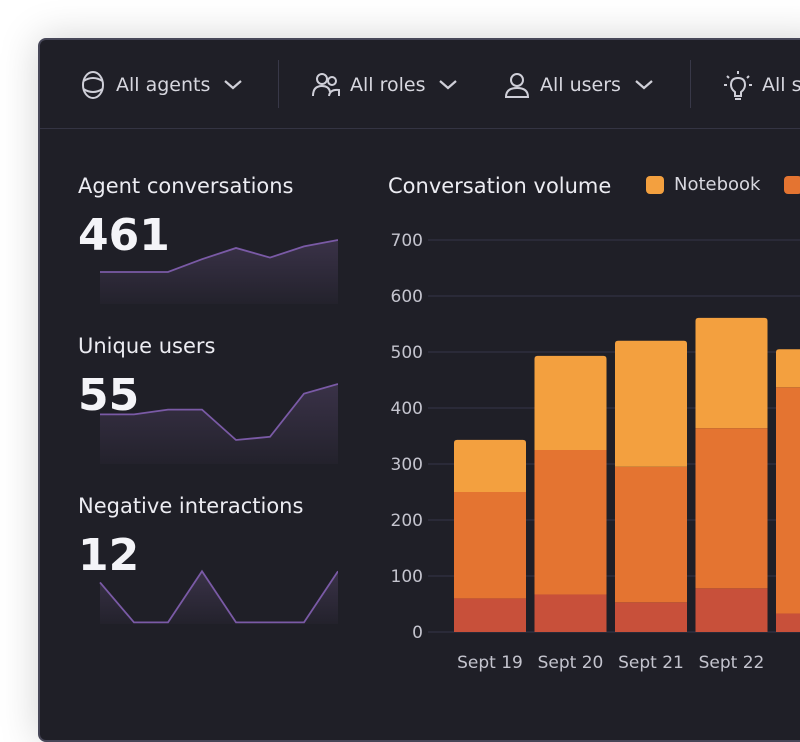 The height and width of the screenshot is (742, 800). I want to click on stat-title: Agent conversations, so click(186, 186).